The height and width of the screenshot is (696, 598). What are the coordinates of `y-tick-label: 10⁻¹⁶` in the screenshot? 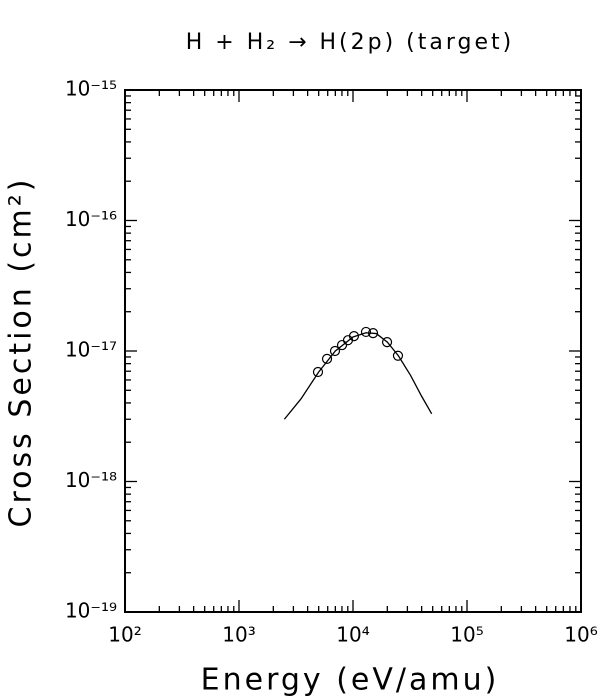 It's located at (91, 219).